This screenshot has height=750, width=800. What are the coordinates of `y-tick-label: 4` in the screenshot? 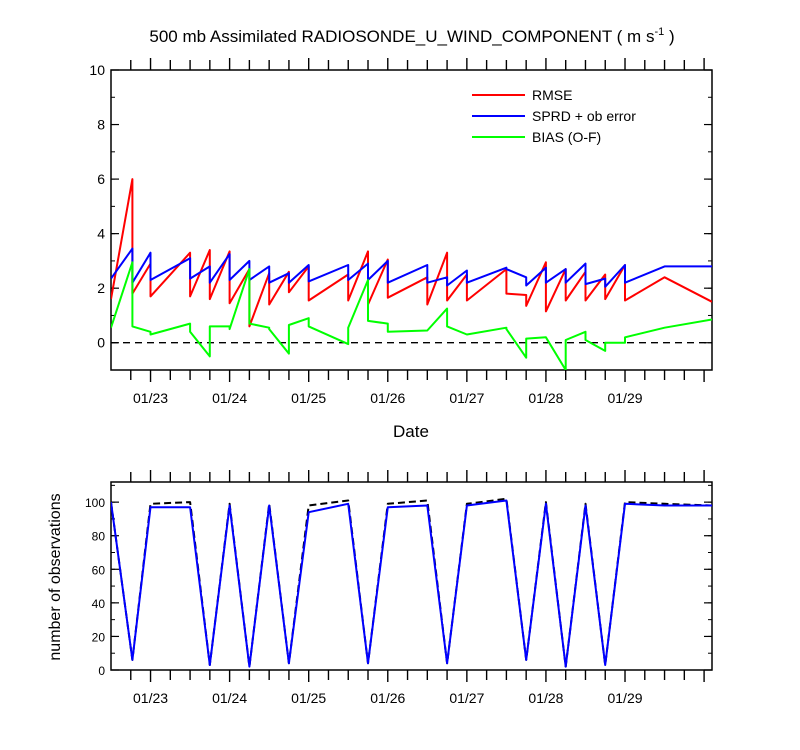 It's located at (101, 234).